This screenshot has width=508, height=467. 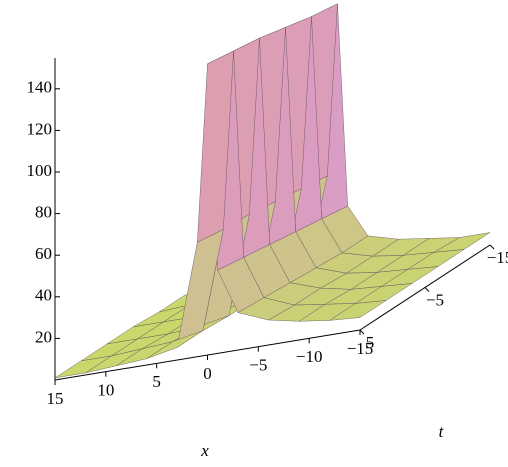 What do you see at coordinates (43, 253) in the screenshot?
I see `z-tick-label: 60` at bounding box center [43, 253].